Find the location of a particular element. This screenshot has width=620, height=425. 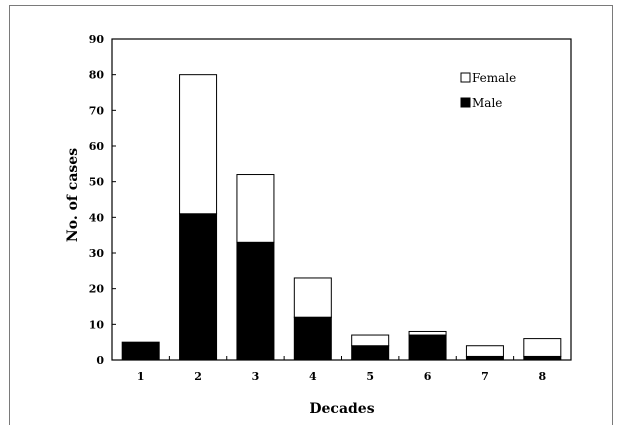

y-tick-label: 70 is located at coordinates (97, 110).